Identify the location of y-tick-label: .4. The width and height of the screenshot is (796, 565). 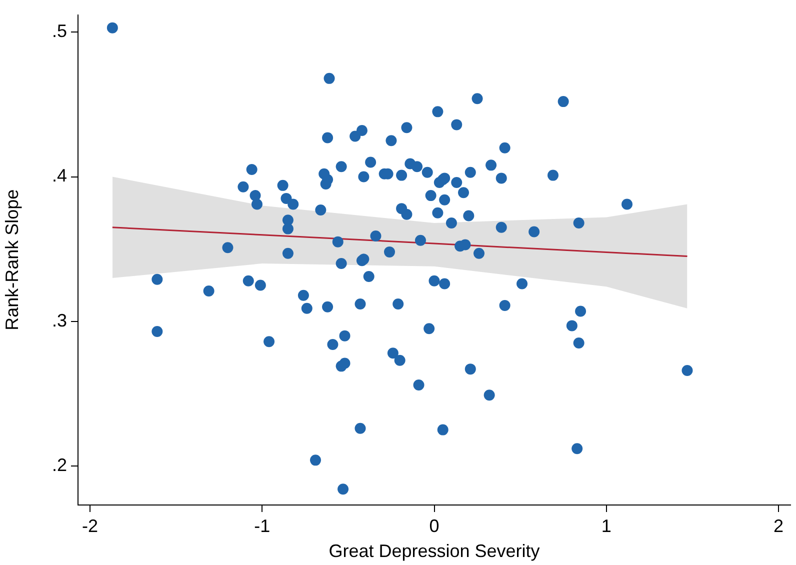
(59, 176).